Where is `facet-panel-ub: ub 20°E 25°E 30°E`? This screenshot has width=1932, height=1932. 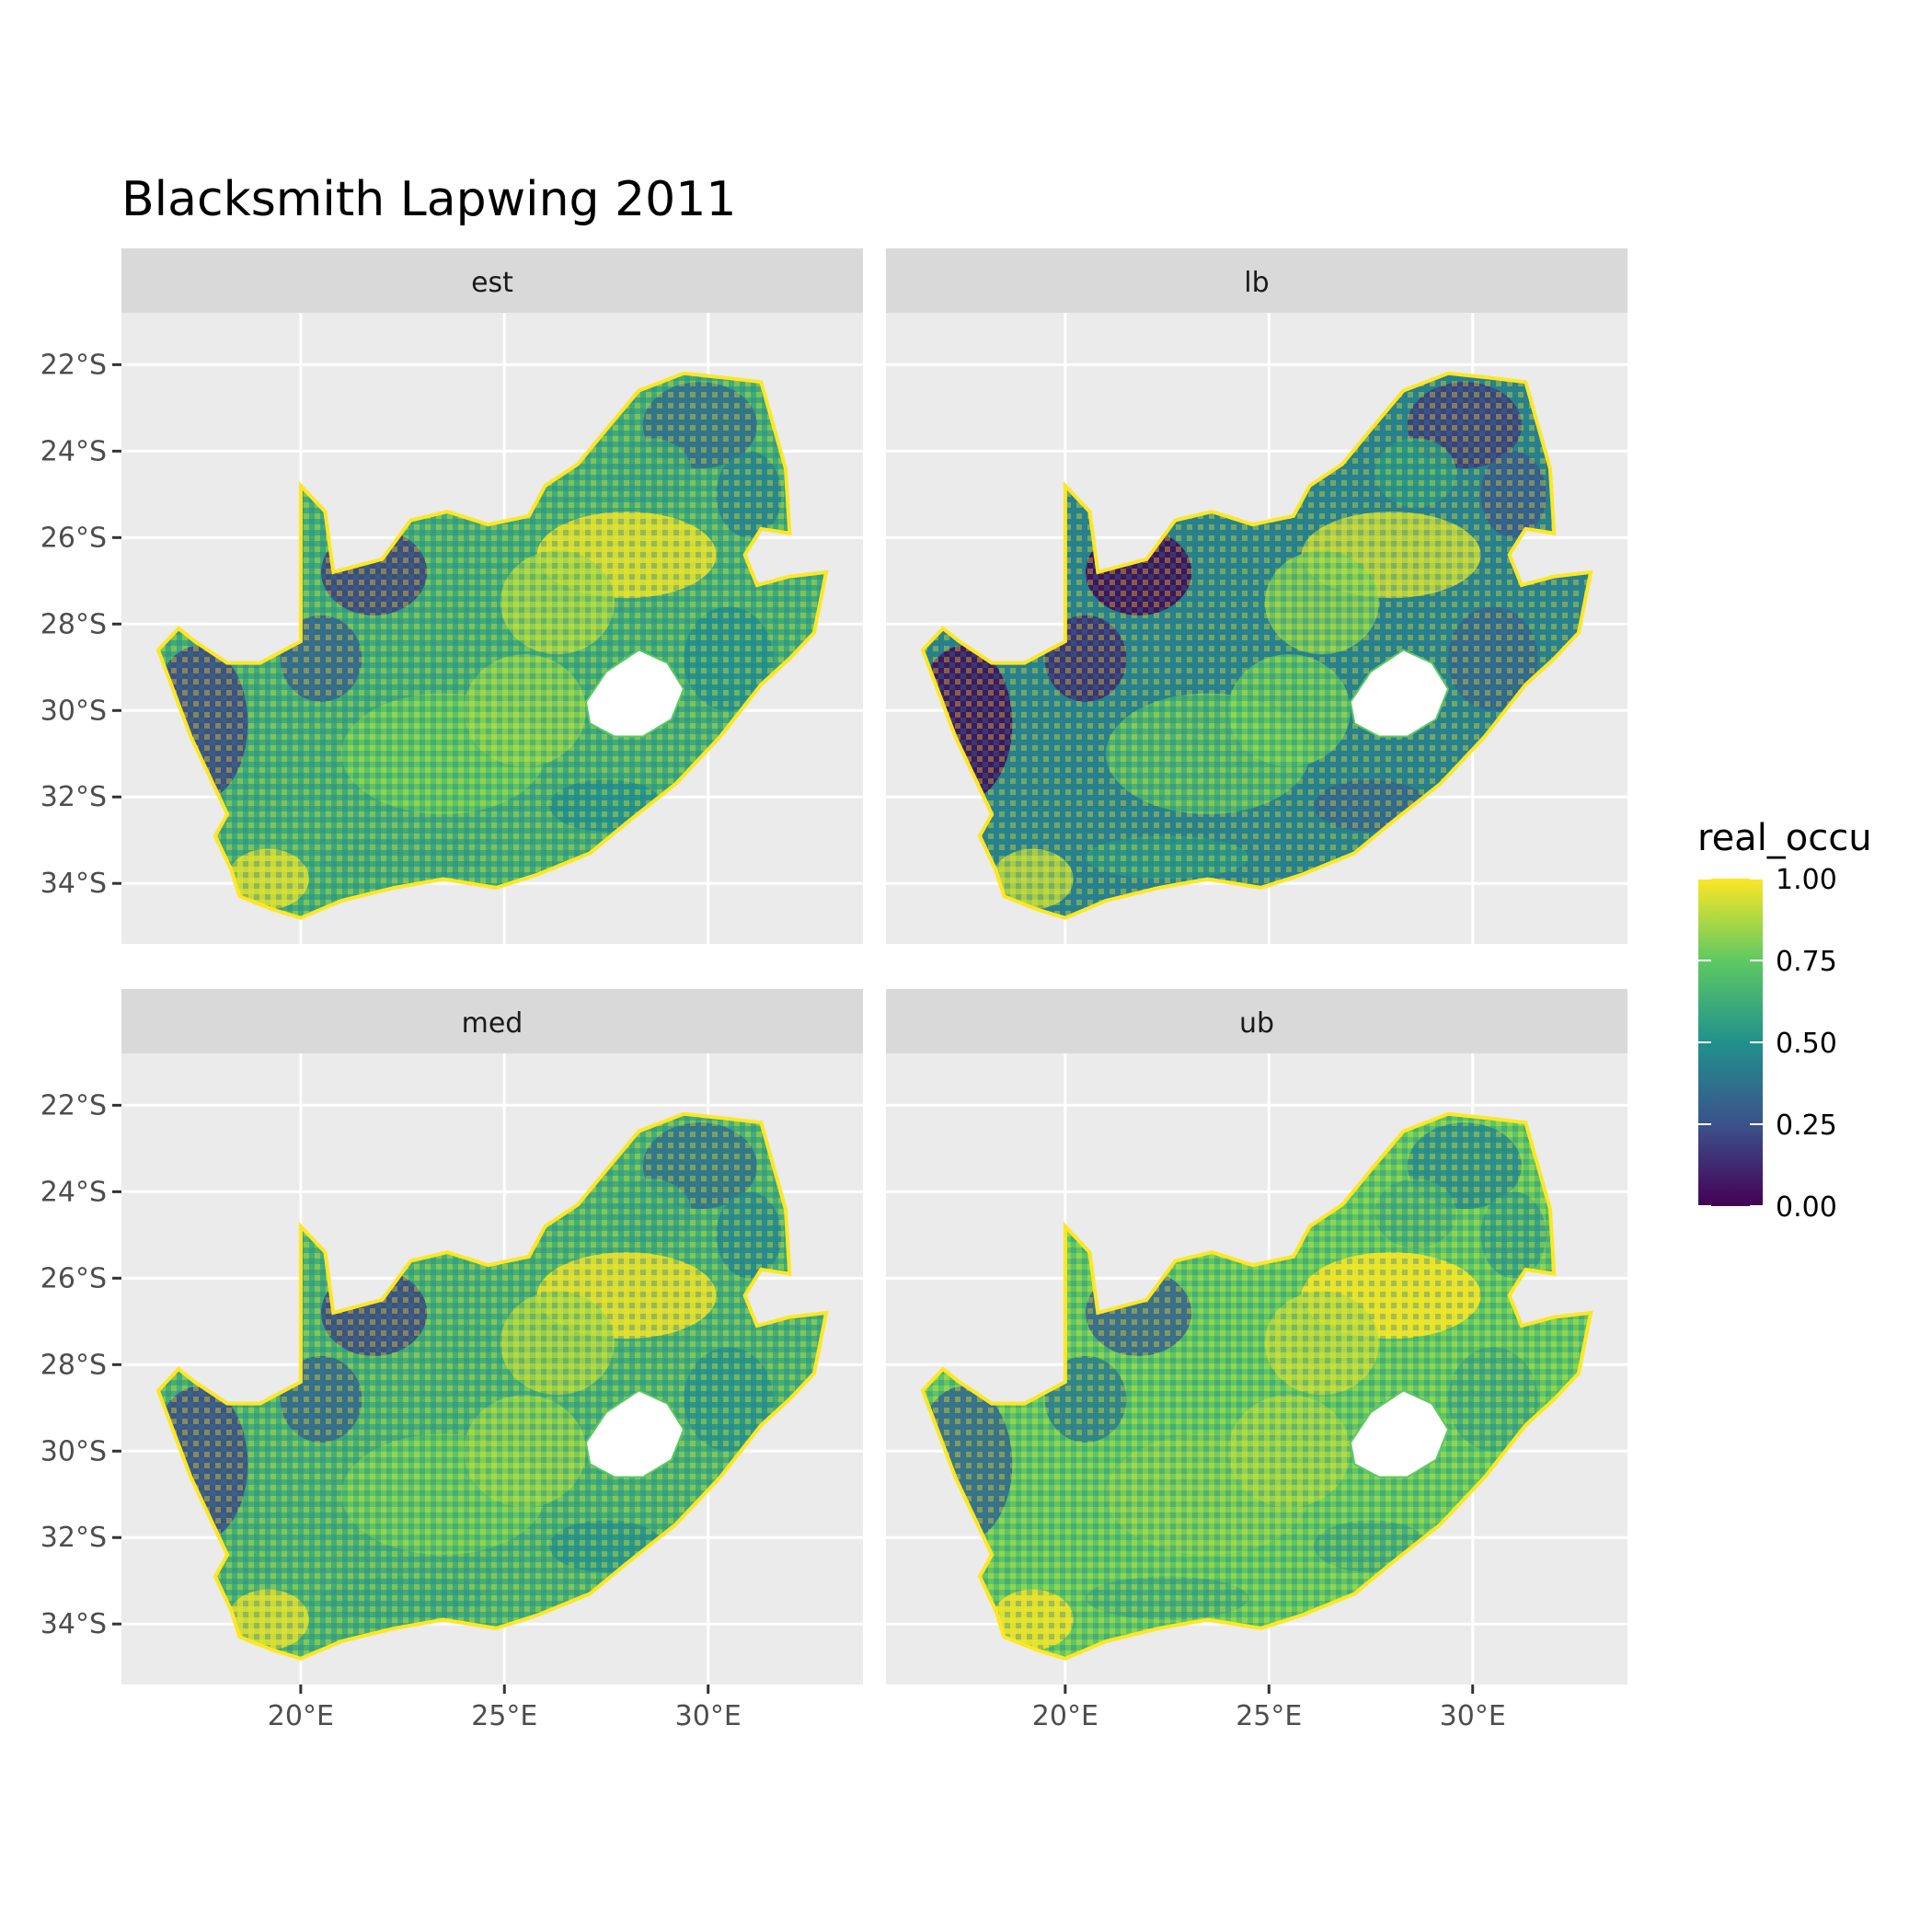
facet-panel-ub: ub 20°E 25°E 30°E is located at coordinates (1256, 1360).